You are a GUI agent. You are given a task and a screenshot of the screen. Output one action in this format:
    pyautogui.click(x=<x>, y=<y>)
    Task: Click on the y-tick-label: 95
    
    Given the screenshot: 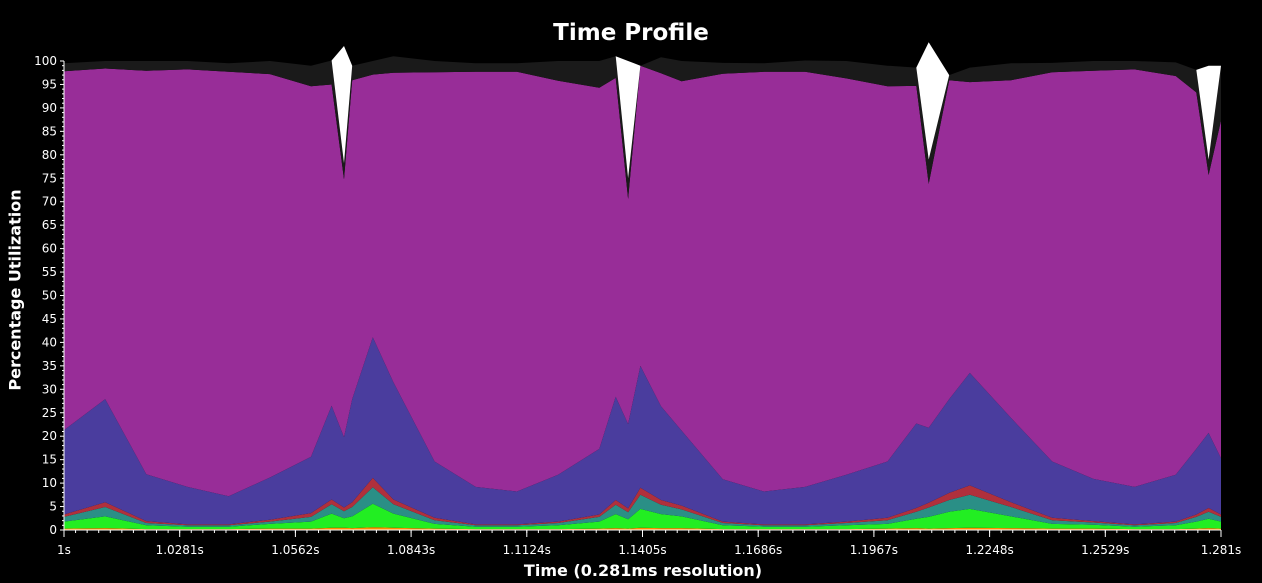 What is the action you would take?
    pyautogui.click(x=49, y=84)
    